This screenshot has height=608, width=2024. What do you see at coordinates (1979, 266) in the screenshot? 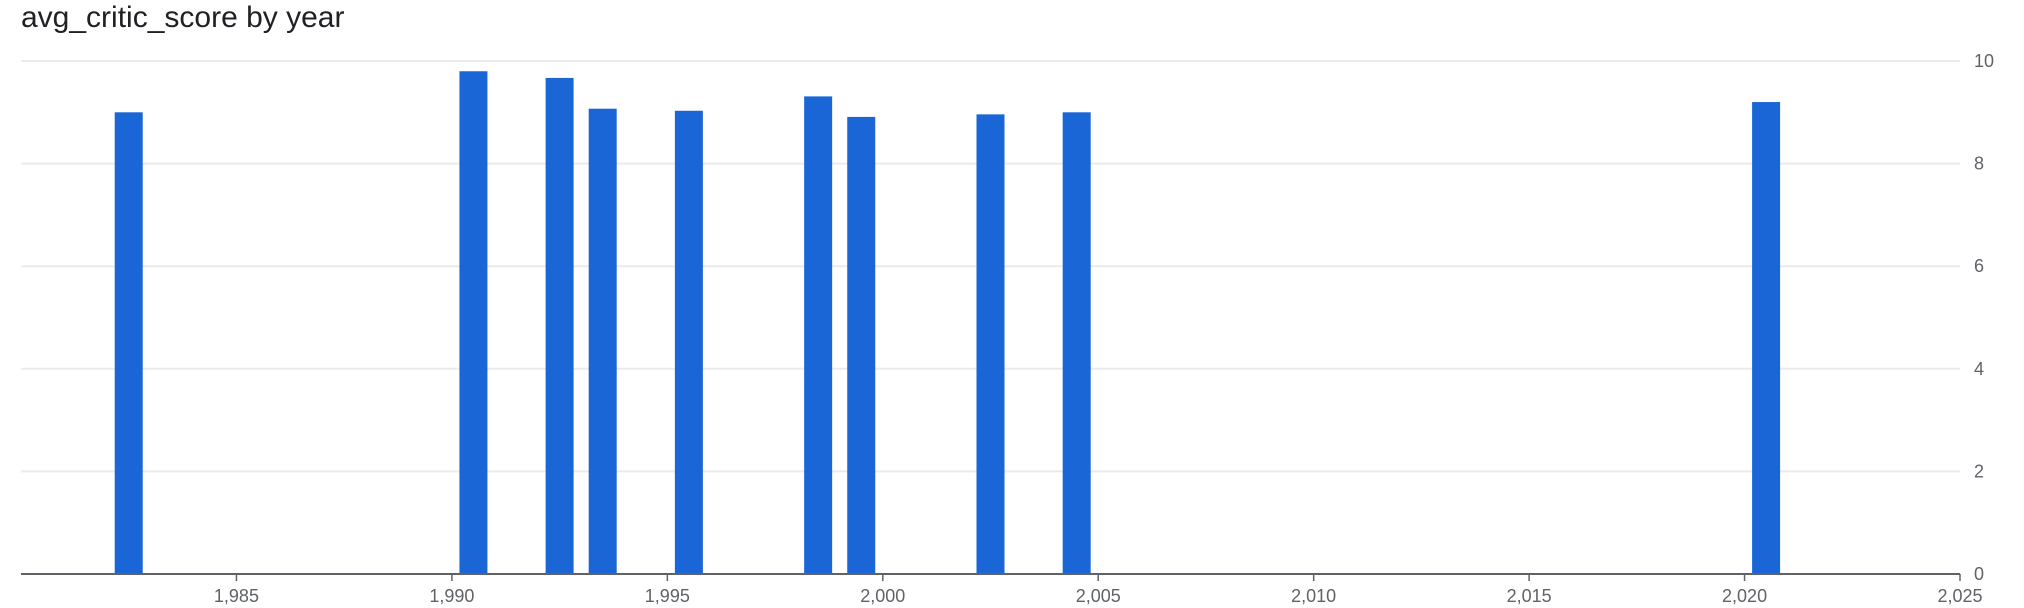
I see `y-tick-label: 6` at bounding box center [1979, 266].